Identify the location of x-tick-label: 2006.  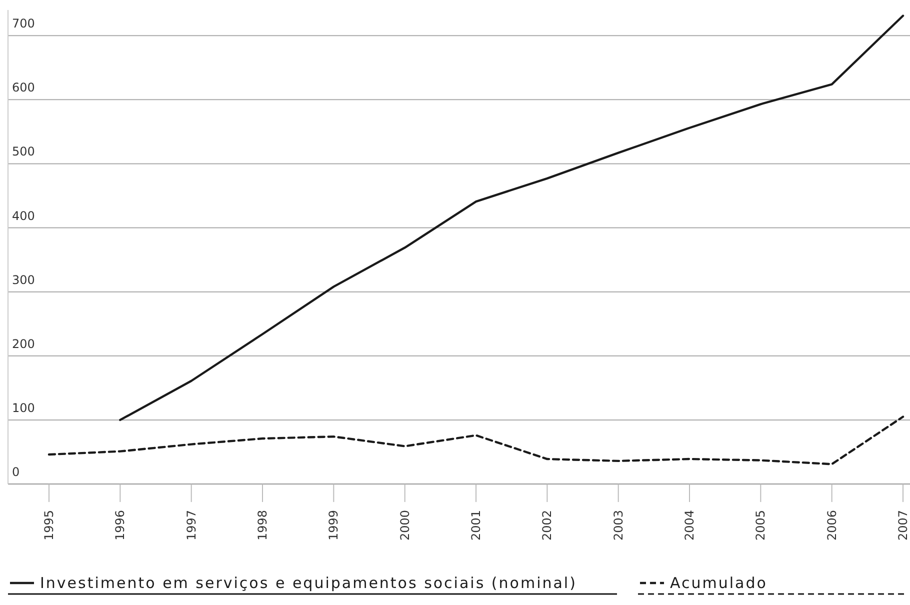
(831, 525).